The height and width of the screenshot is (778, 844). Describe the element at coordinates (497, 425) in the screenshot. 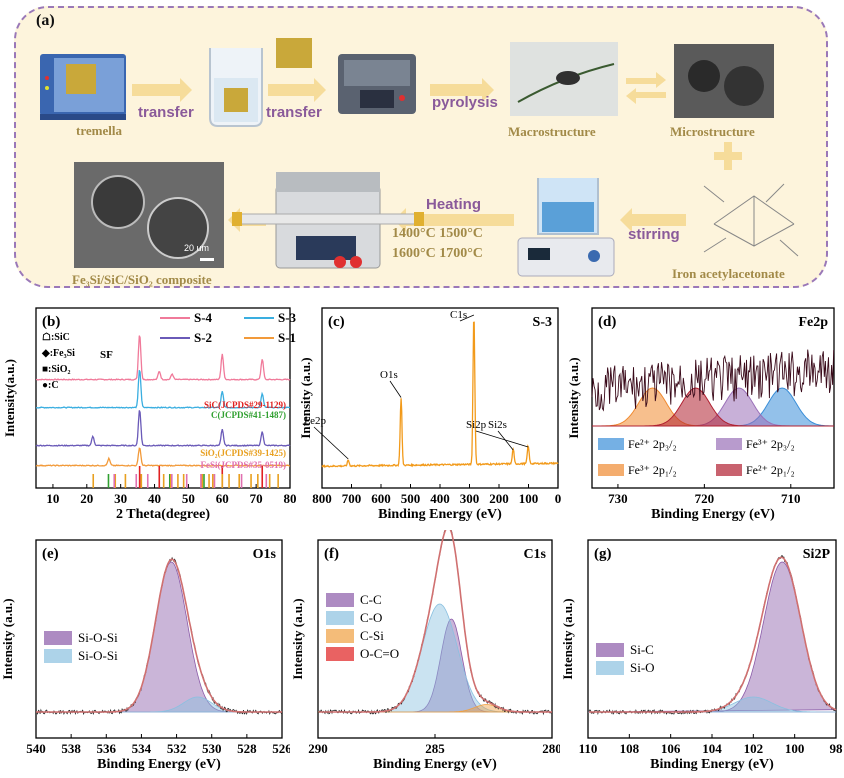

I see `peak-label: Si2s` at that location.